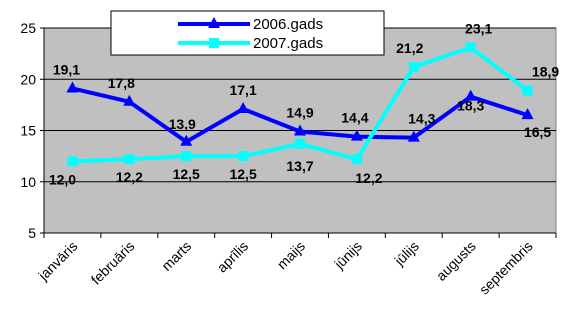 The width and height of the screenshot is (561, 327). I want to click on legend: 2006.gads 2007.gads, so click(247, 33).